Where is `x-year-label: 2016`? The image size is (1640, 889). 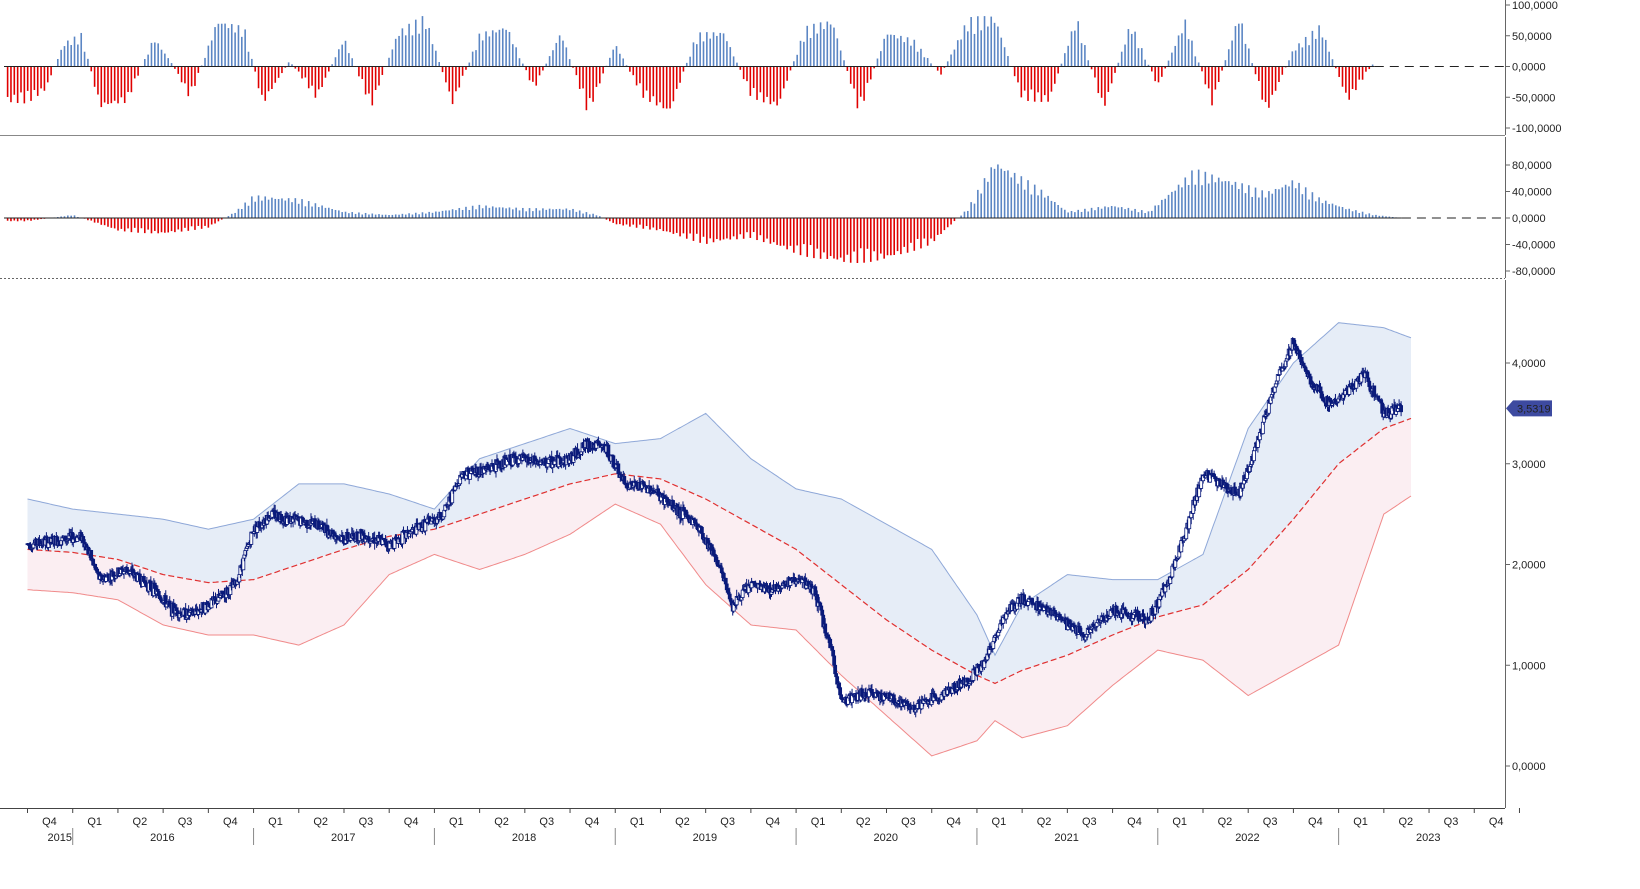 x-year-label: 2016 is located at coordinates (162, 838).